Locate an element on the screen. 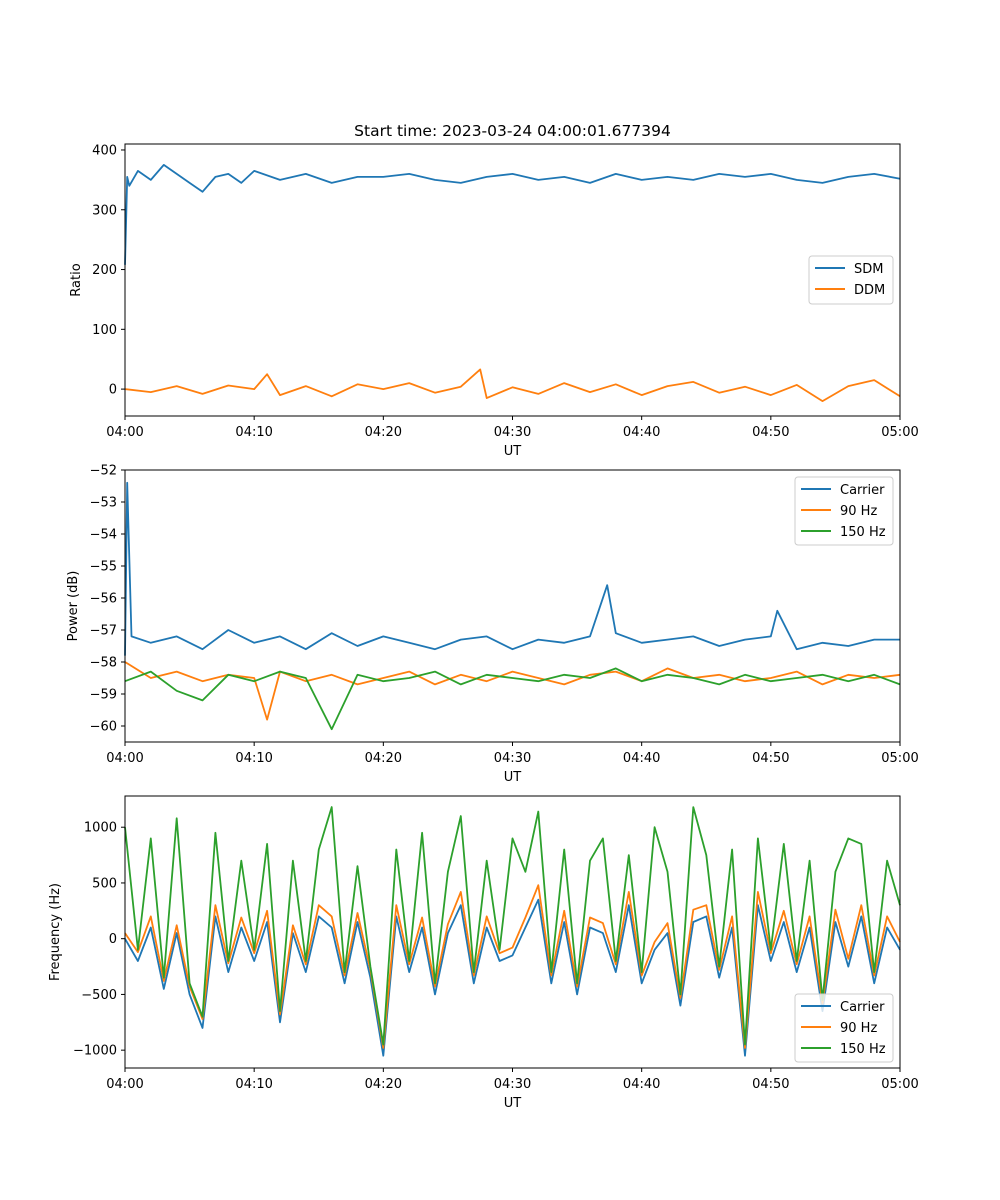 Image resolution: width=1000 pixels, height=1200 pixels. power-y-axis-label: Power (dB) is located at coordinates (73, 606).